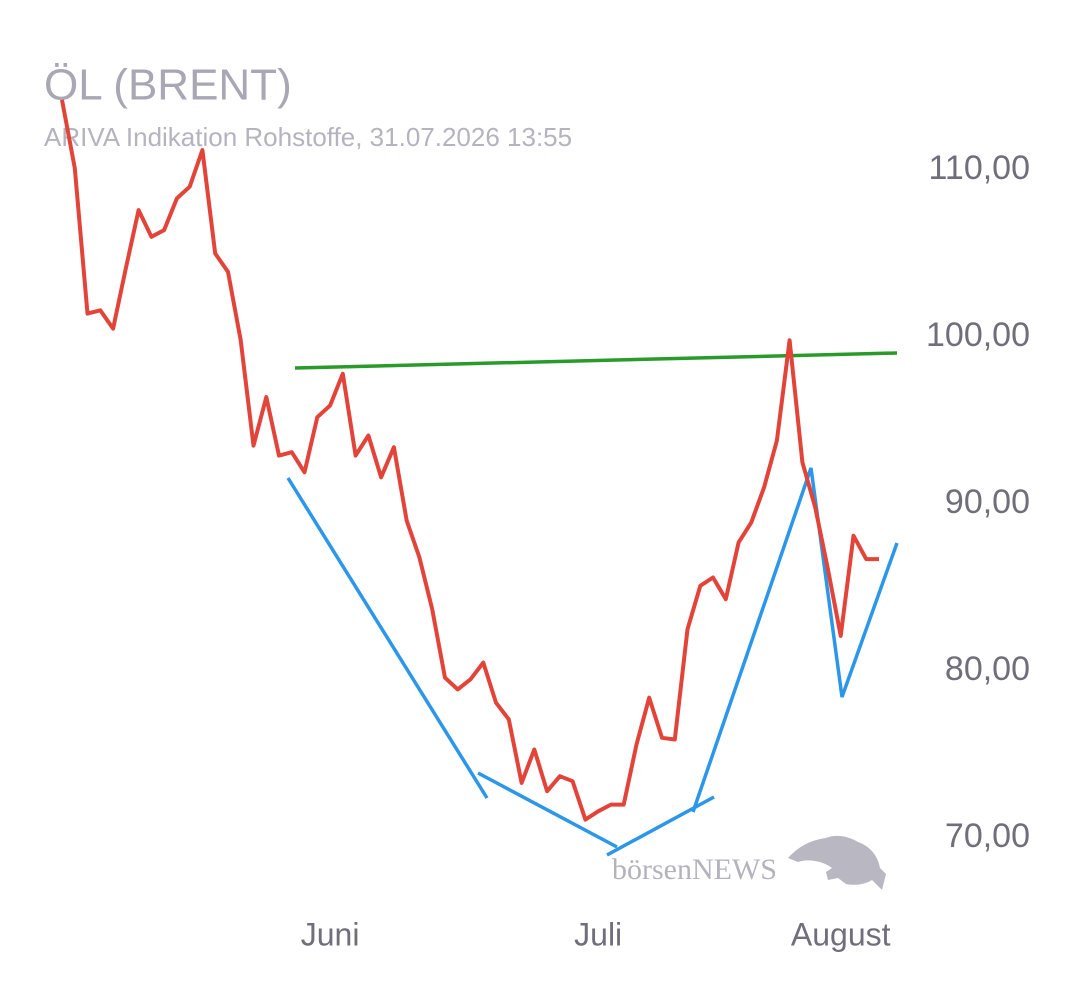 The width and height of the screenshot is (1080, 990). Describe the element at coordinates (598, 934) in the screenshot. I see `x-tick-label: Juli` at that location.